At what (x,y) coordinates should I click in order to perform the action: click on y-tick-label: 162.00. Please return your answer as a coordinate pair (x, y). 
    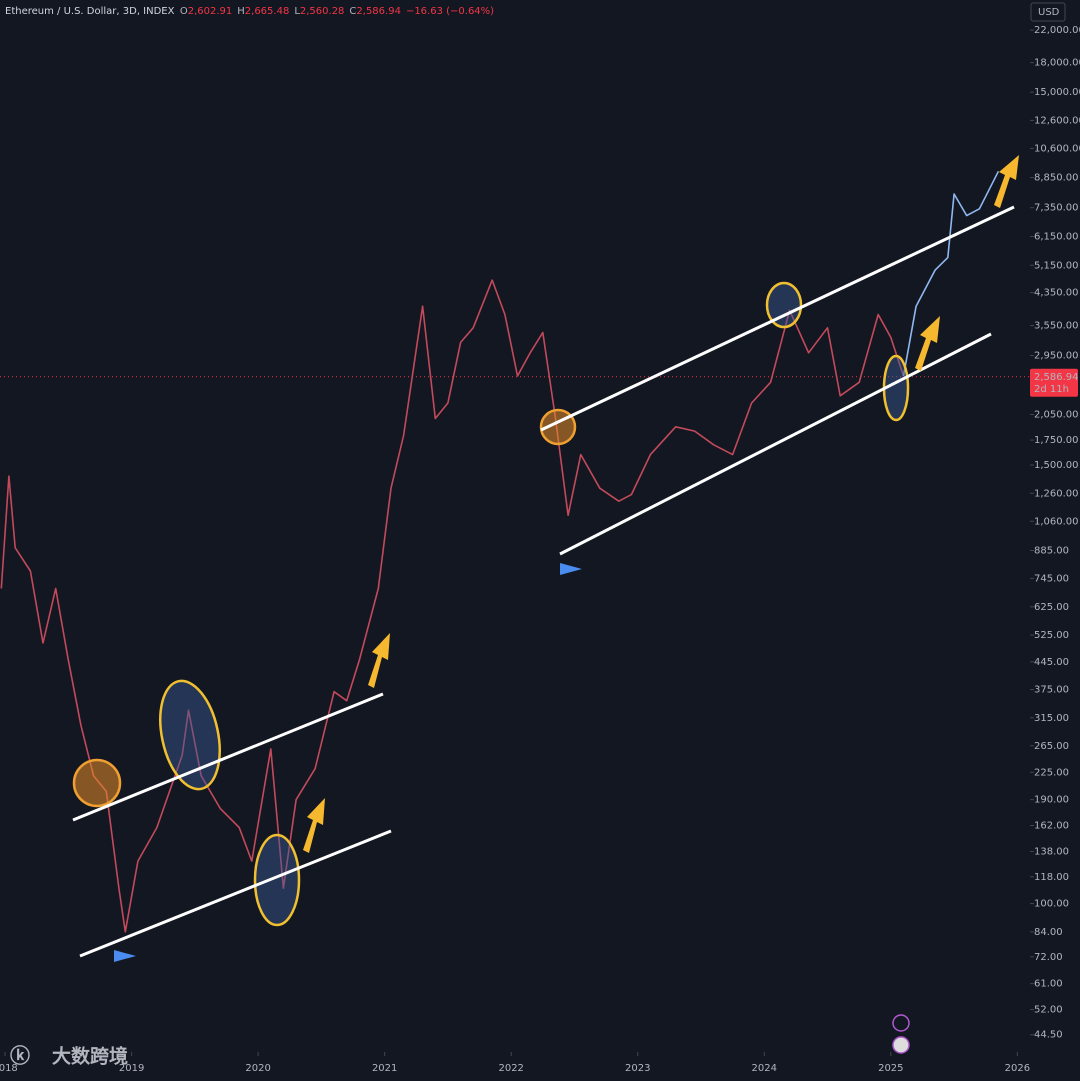
    Looking at the image, I should click on (1051, 825).